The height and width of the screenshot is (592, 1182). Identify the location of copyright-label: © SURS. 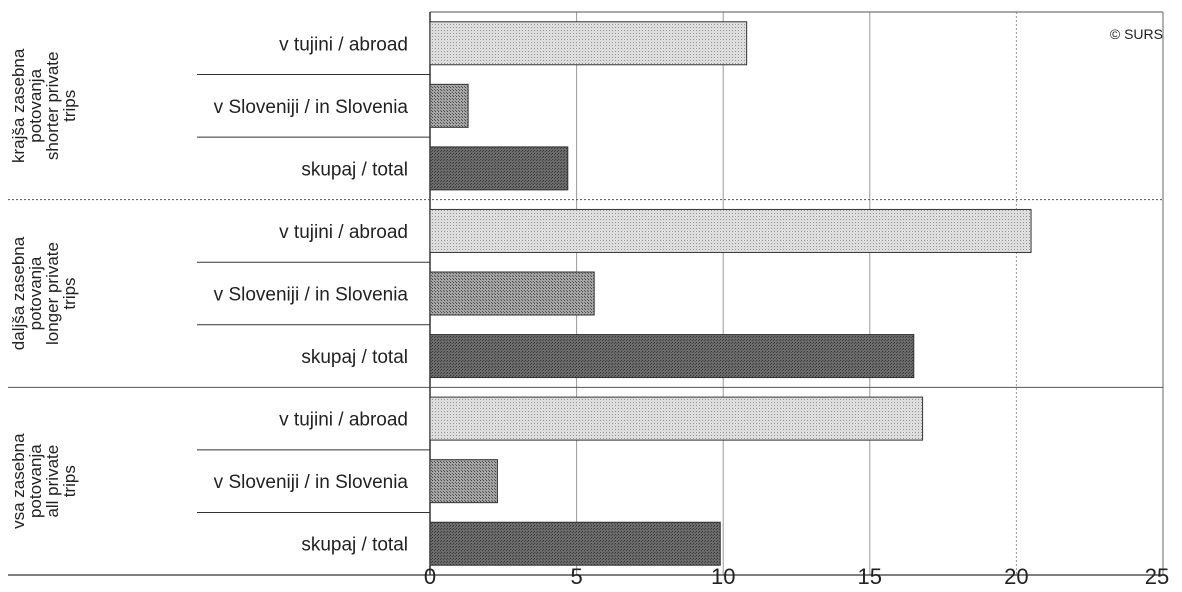
(1136, 34).